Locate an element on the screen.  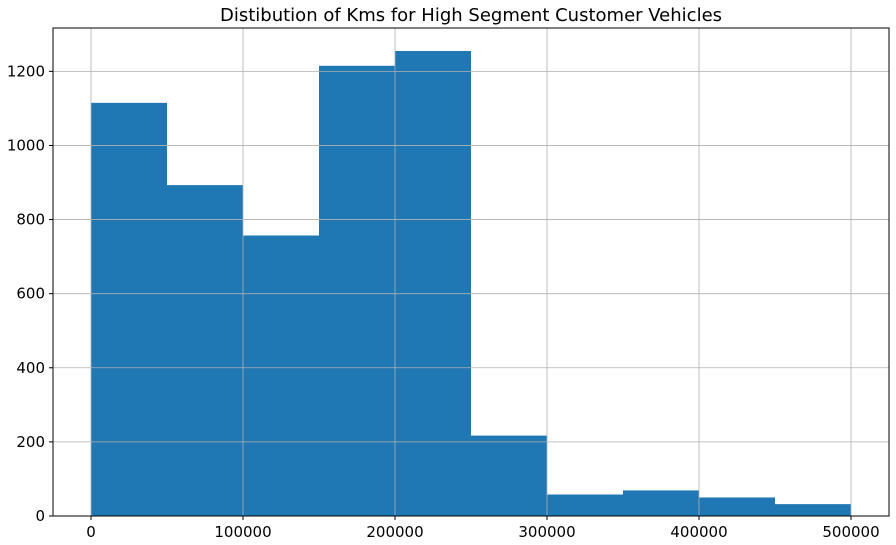
y-axis: 0 200 400 600 800 1000 1200 is located at coordinates (30, 293).